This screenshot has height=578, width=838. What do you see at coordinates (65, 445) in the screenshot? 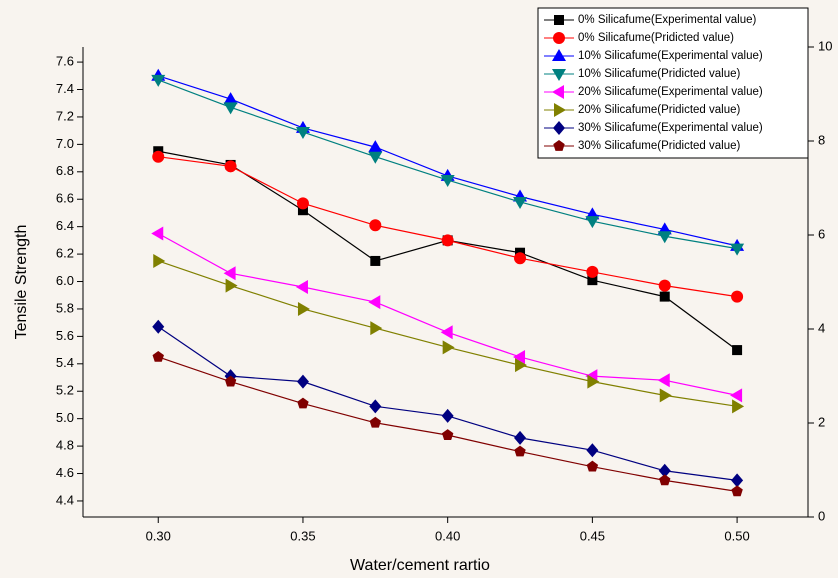
I see `y-tick-label: 4.8` at bounding box center [65, 445].